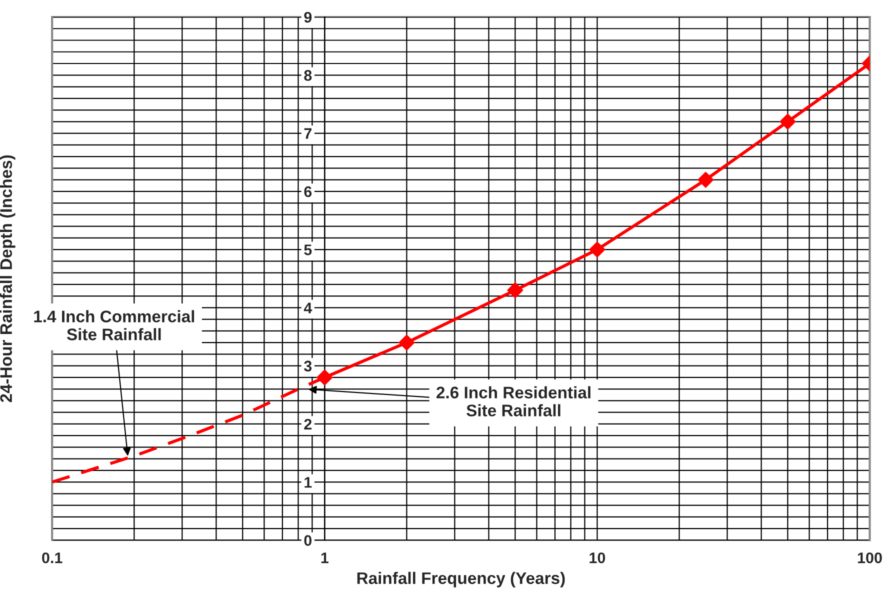 The image size is (883, 607). I want to click on y-tick-label: 9, so click(308, 17).